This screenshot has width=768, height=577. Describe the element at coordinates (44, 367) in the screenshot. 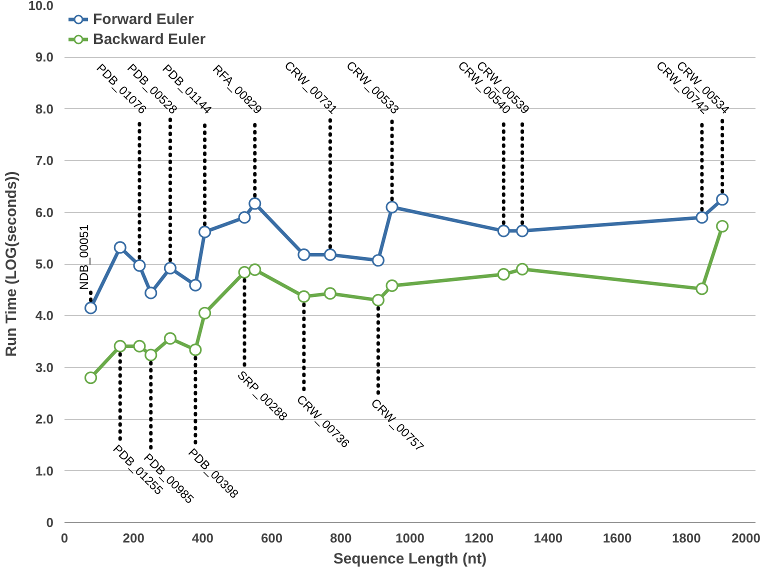

I see `y-tick-label: 3.0` at that location.